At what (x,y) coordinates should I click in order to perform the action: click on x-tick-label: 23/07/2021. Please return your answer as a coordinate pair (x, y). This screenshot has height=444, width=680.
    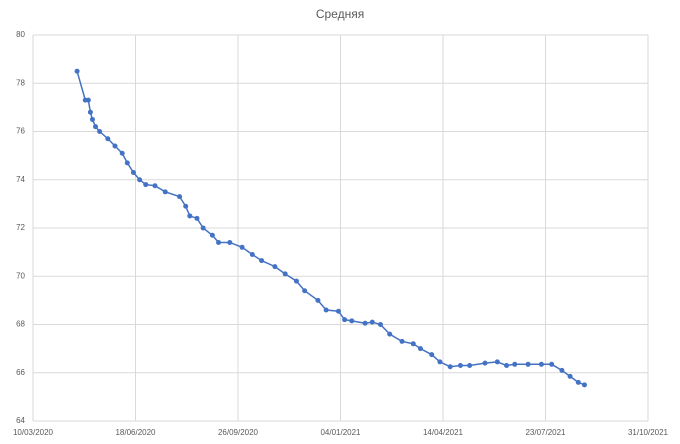
    Looking at the image, I should click on (545, 432).